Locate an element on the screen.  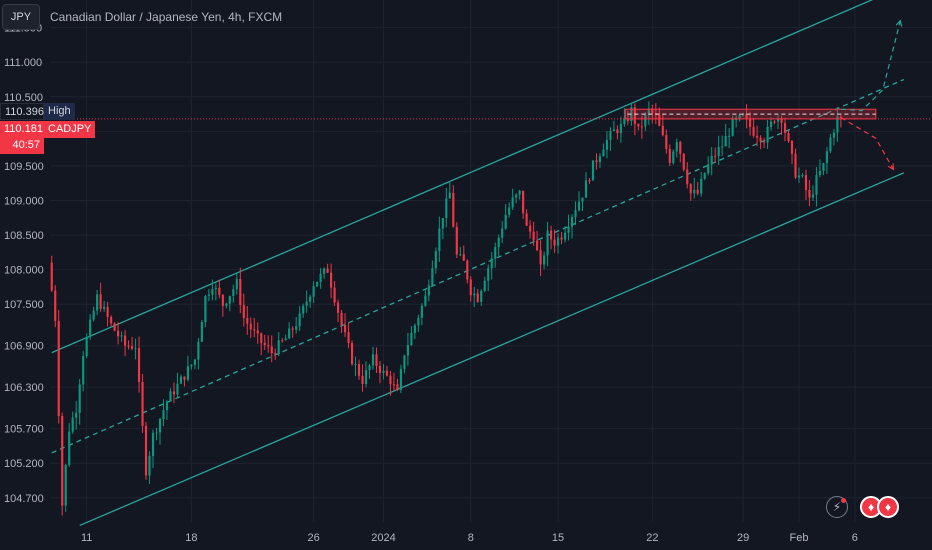
y-tick-label: 105.700 is located at coordinates (24, 430).